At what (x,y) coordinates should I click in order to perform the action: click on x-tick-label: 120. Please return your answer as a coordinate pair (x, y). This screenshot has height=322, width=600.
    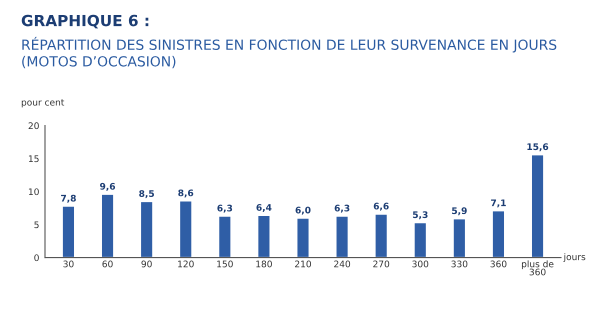
    Looking at the image, I should click on (186, 264).